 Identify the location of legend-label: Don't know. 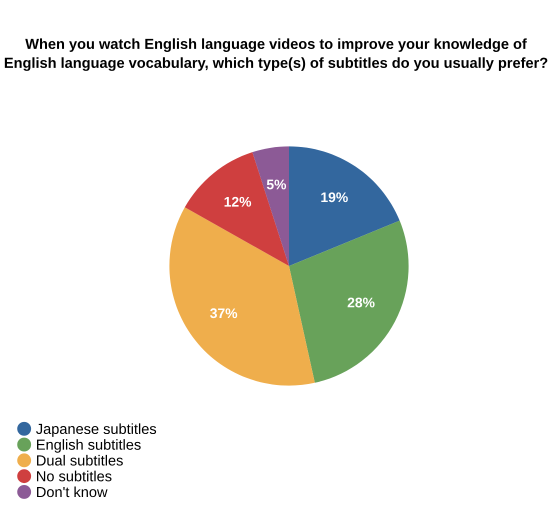
(72, 492).